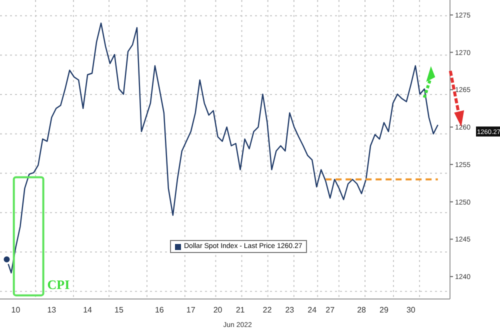  What do you see at coordinates (58, 284) in the screenshot?
I see `annotation: CPI` at bounding box center [58, 284].